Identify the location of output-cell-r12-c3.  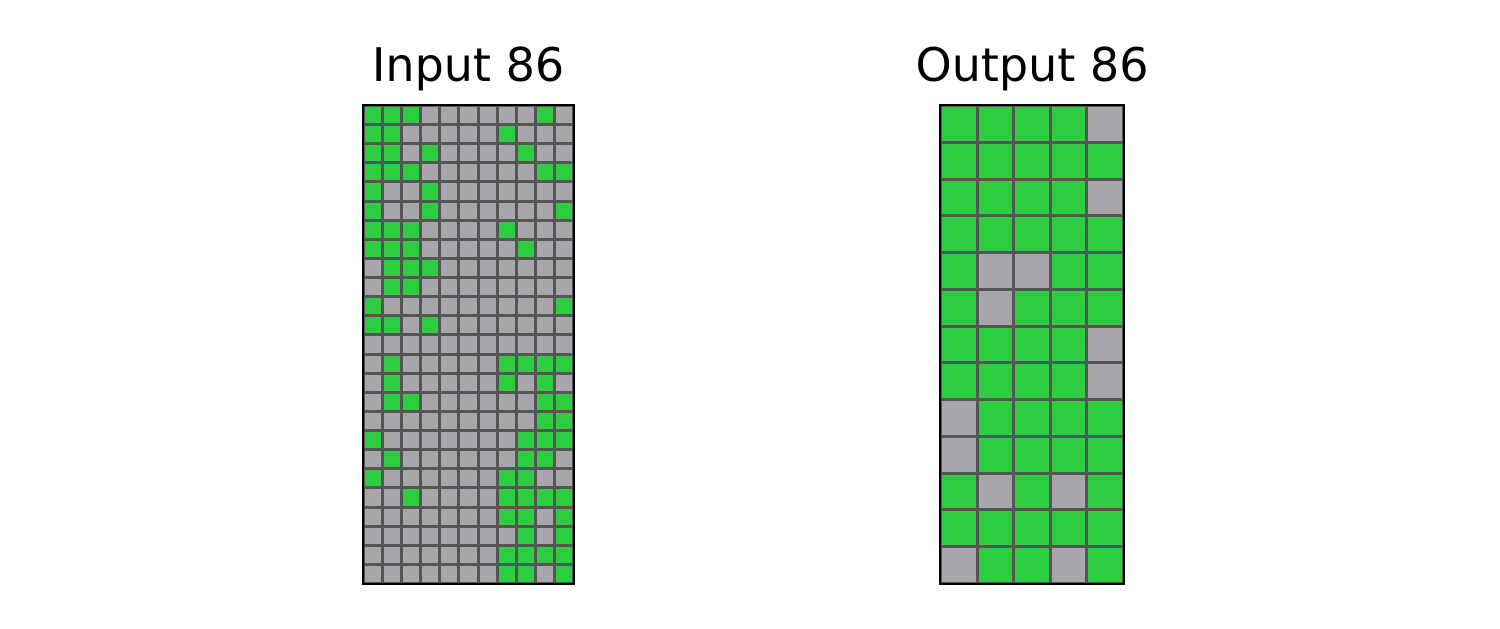
(1068, 565).